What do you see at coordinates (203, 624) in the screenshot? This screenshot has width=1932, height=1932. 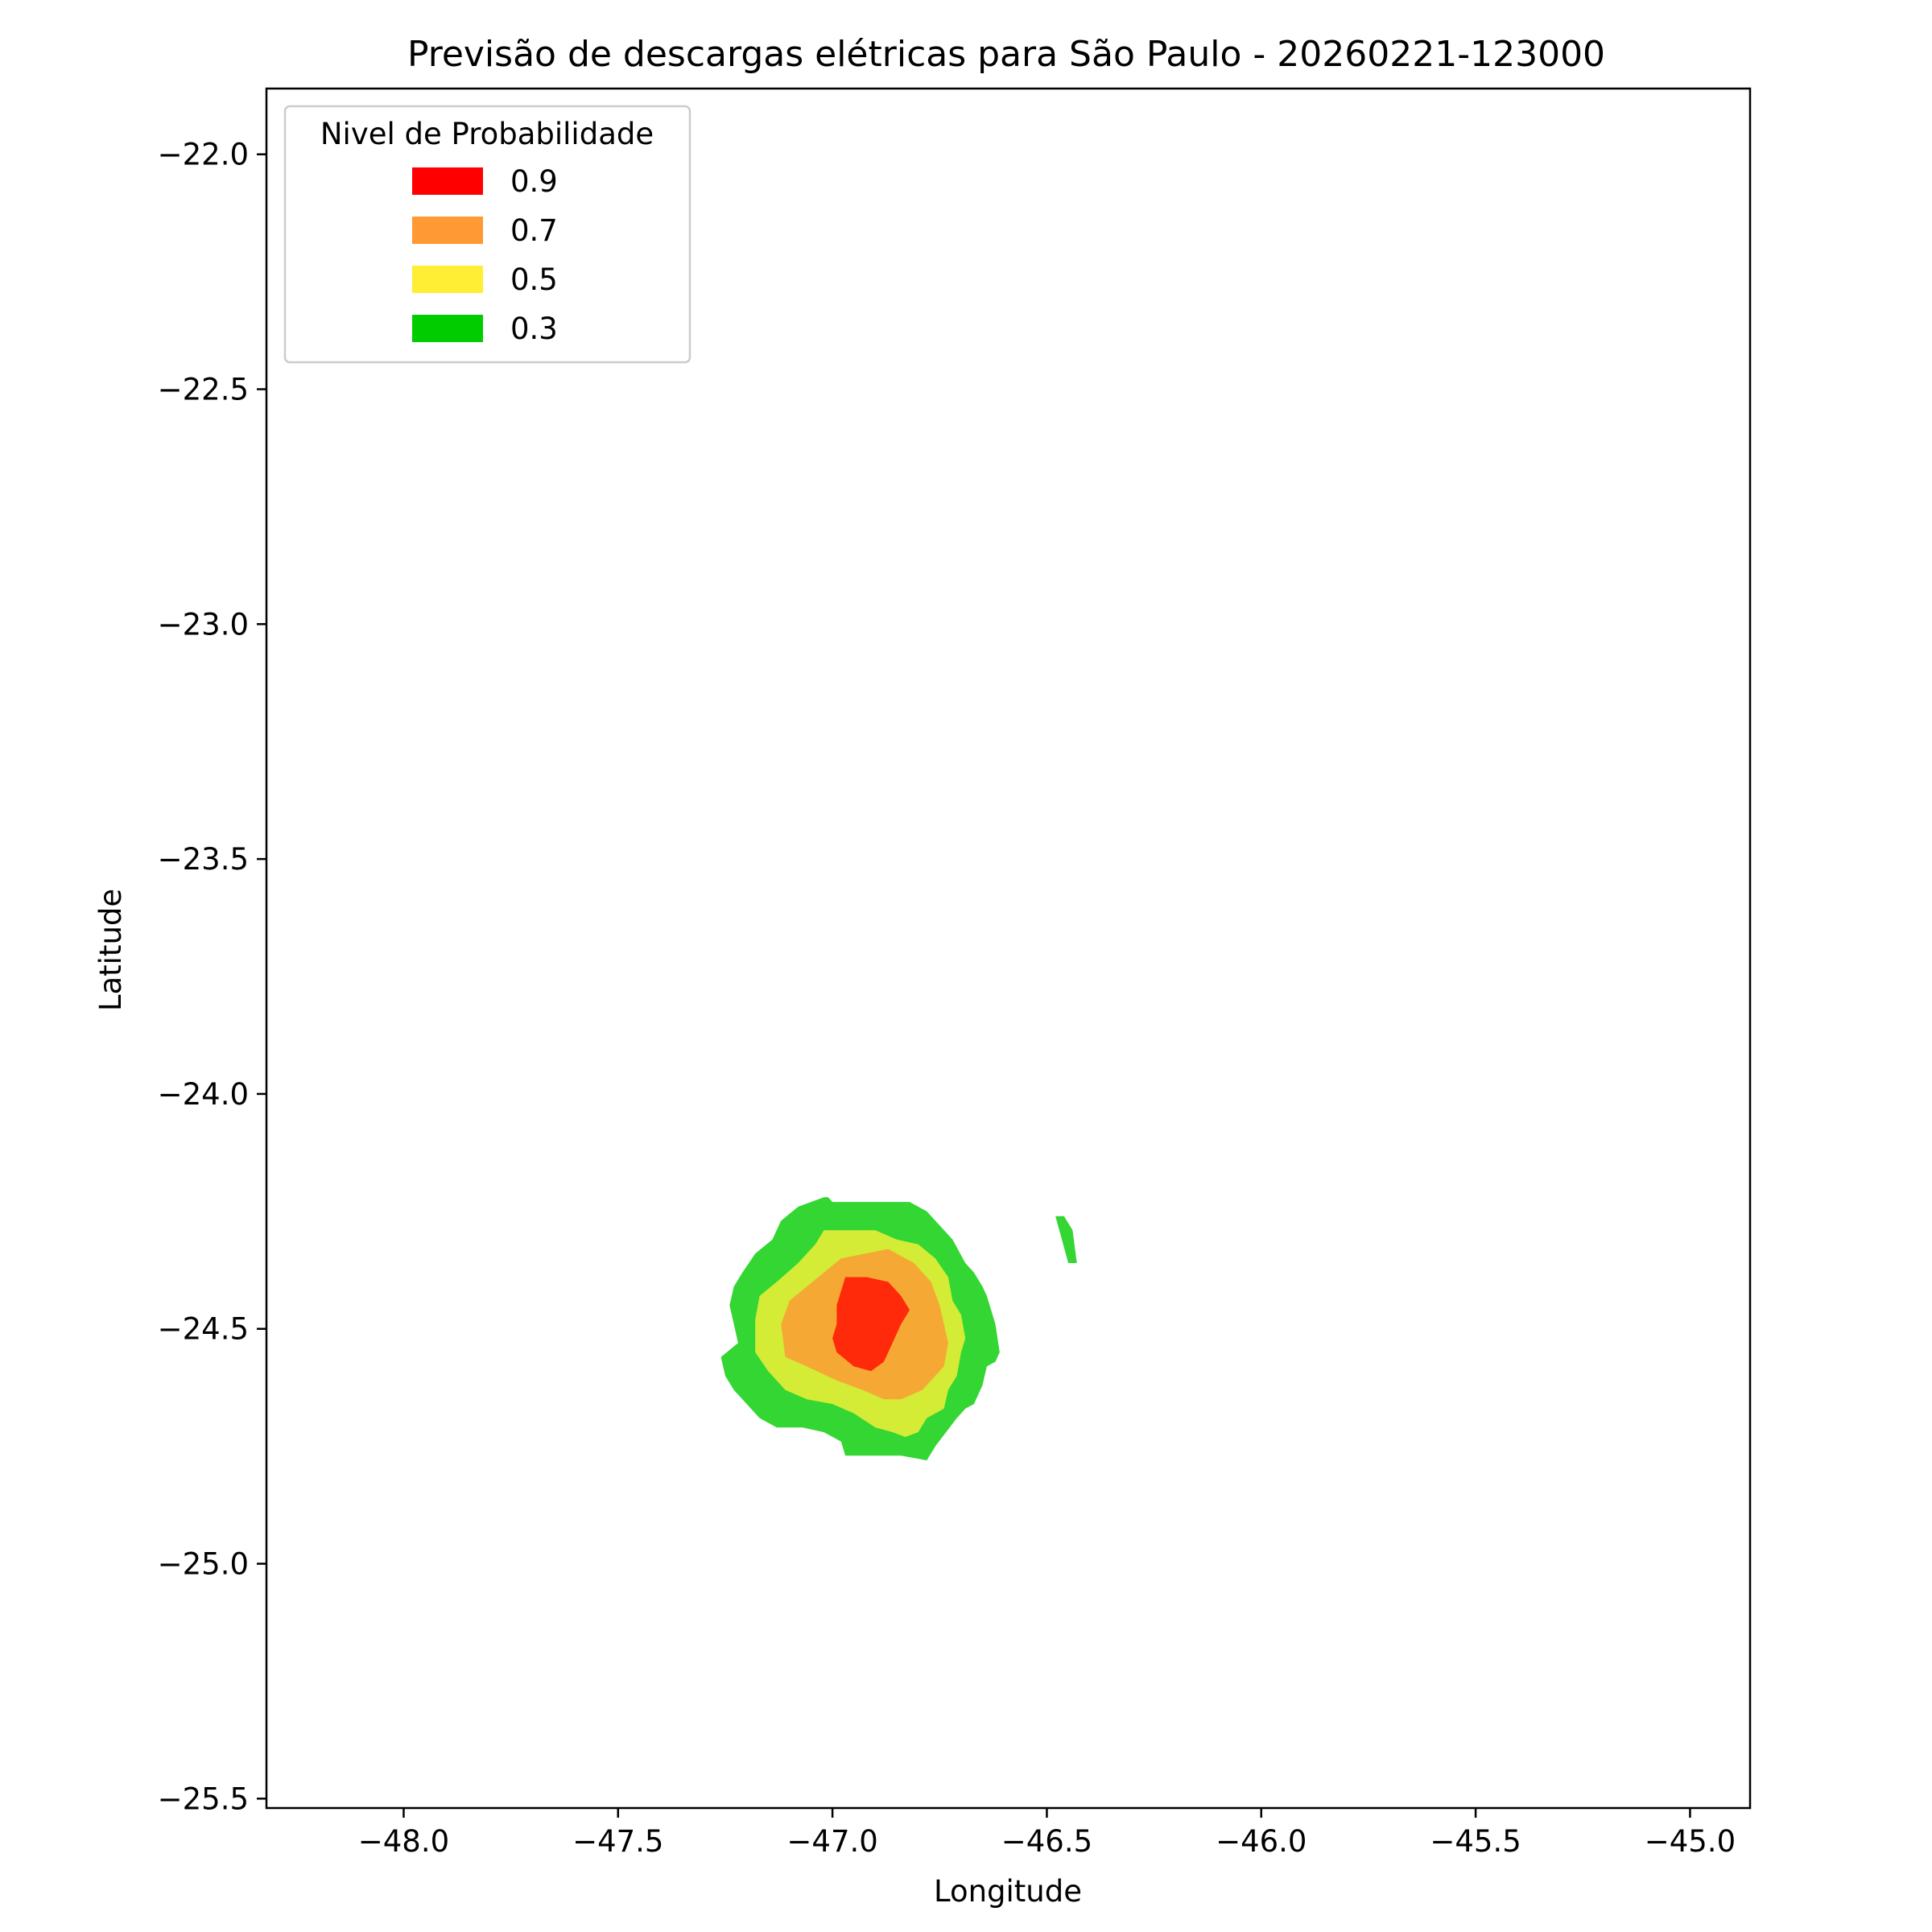 I see `y-tick-label: −23.0` at bounding box center [203, 624].